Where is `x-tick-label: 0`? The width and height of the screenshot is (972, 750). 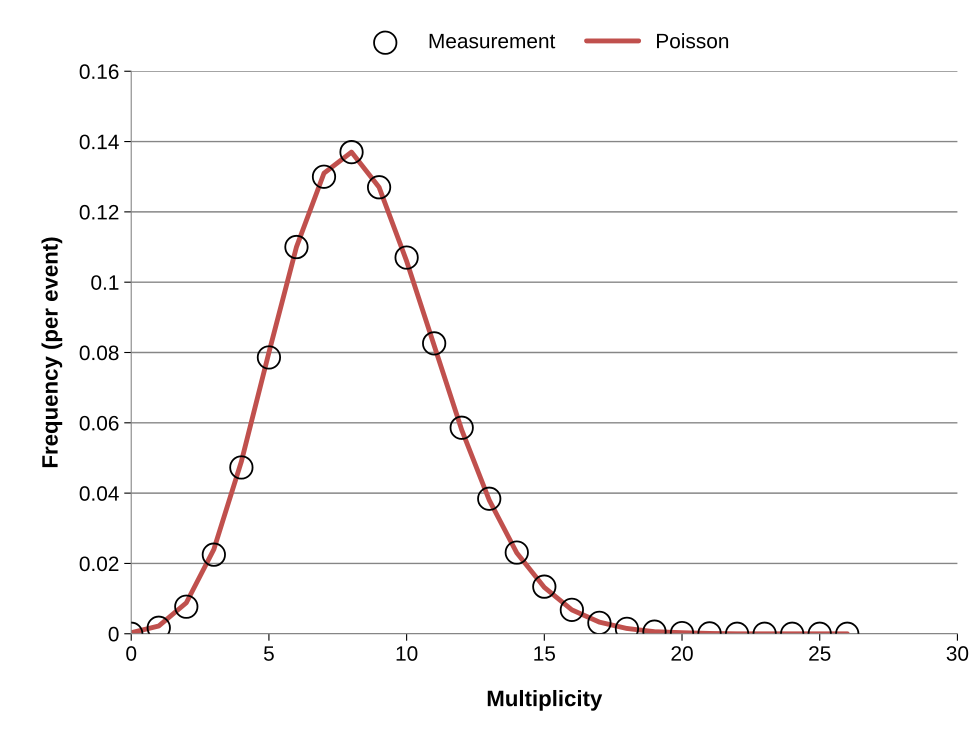
x-tick-label: 0 is located at coordinates (131, 653).